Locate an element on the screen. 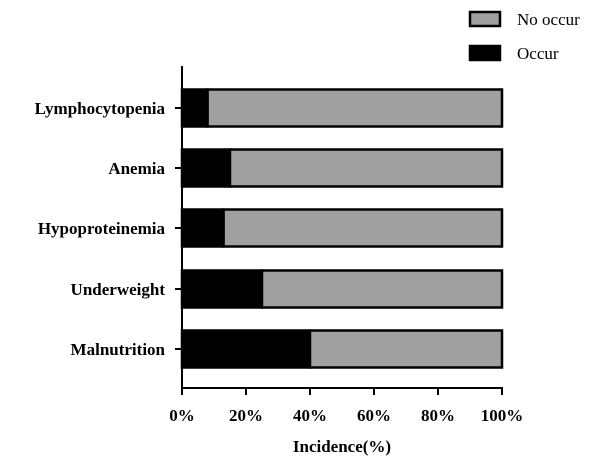 This screenshot has height=457, width=592. category-label-lymphocytopenia: Lymphocytopenia is located at coordinates (100, 108).